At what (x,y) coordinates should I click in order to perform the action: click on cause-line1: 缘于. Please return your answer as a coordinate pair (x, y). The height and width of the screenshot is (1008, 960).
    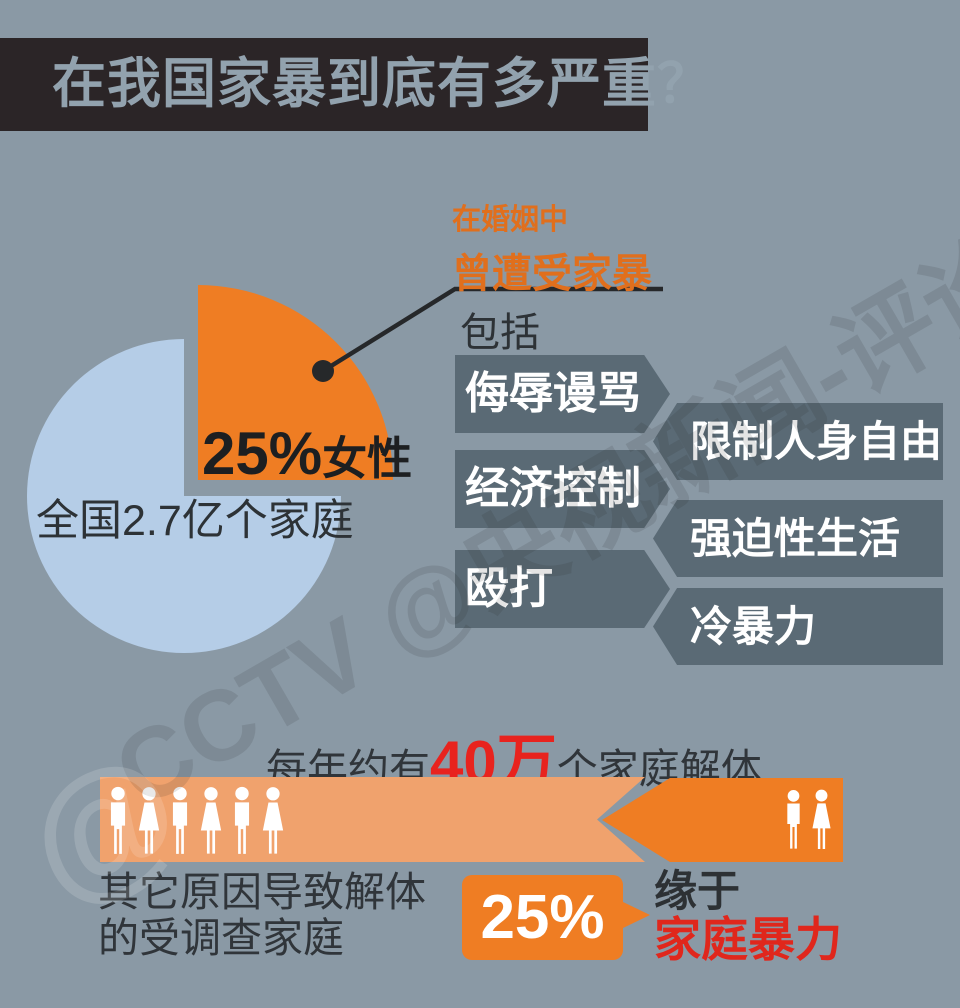
    Looking at the image, I should click on (697, 892).